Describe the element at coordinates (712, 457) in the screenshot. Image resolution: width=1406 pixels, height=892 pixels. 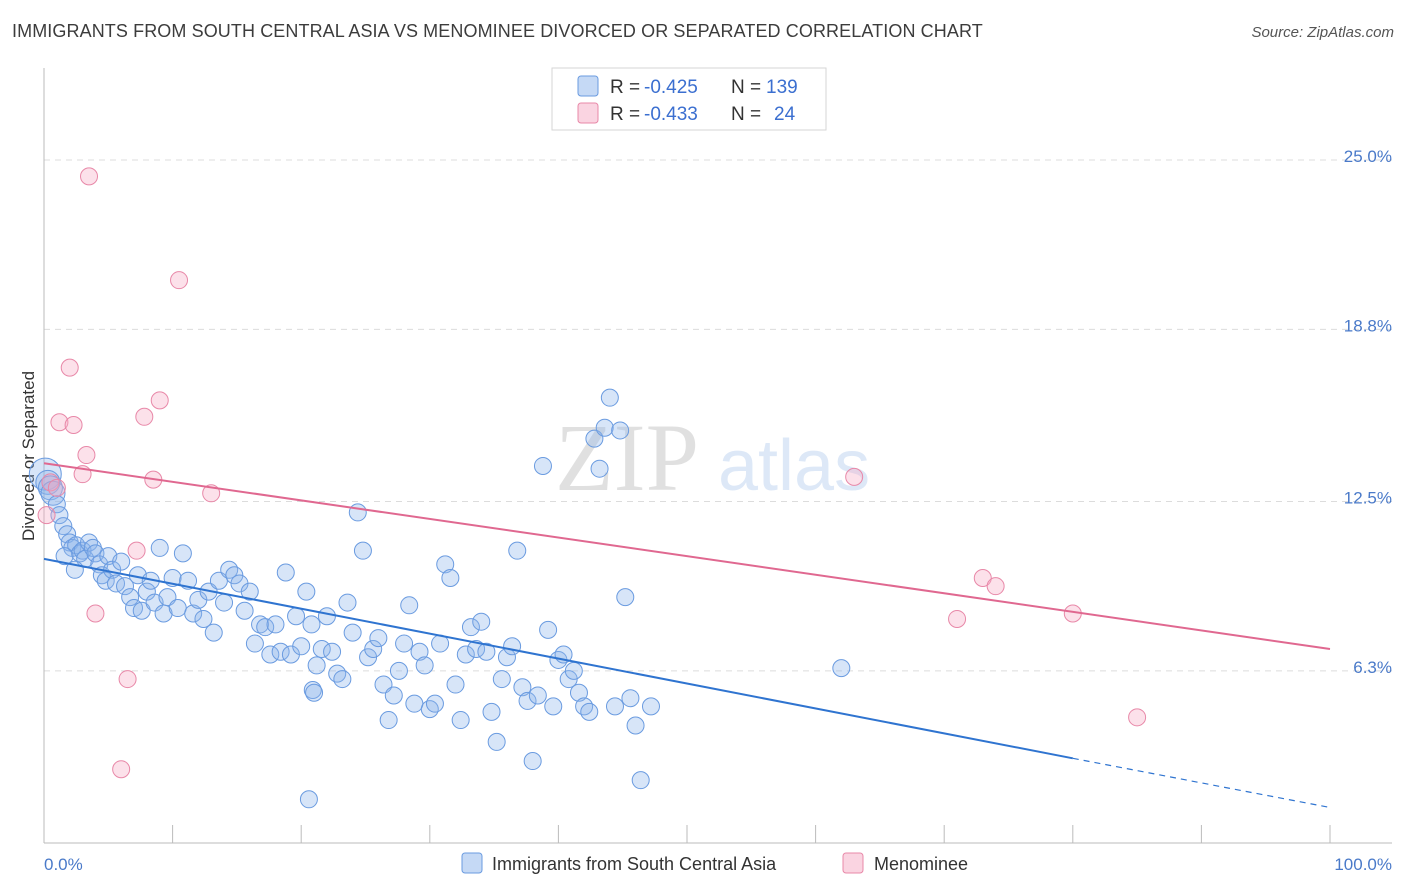
I see `watermark: ZIP atlas` at that location.